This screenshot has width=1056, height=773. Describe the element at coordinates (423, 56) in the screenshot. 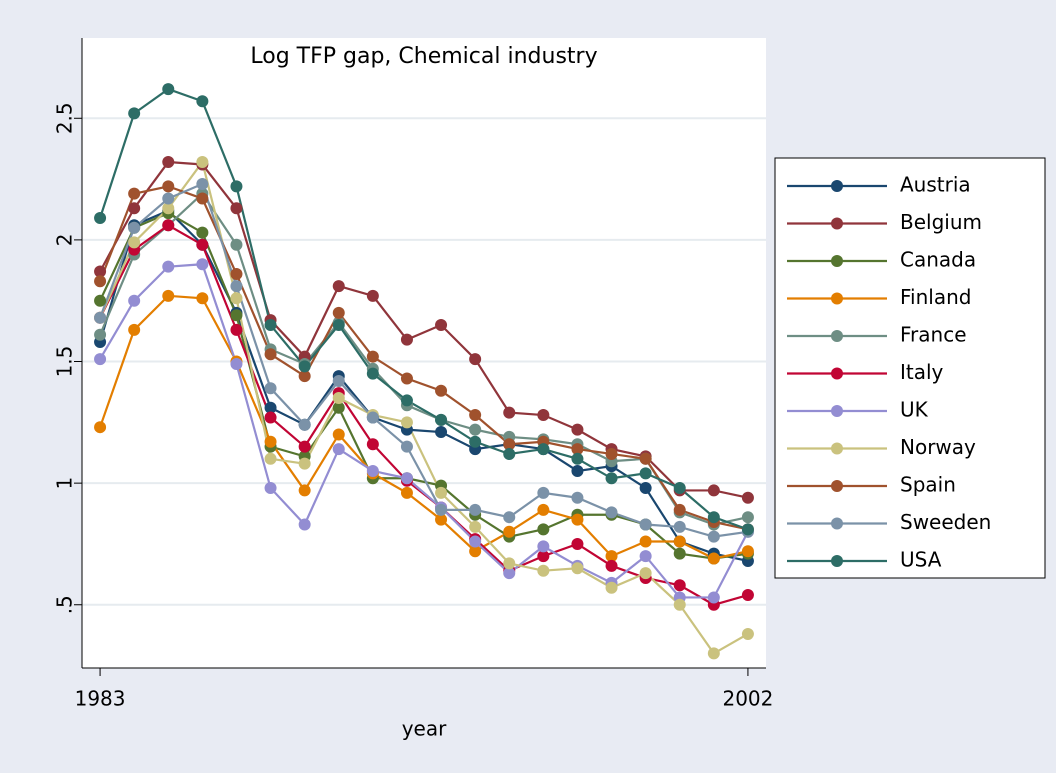

I see `chart-title: Log TFP gap, Chemical industry` at that location.